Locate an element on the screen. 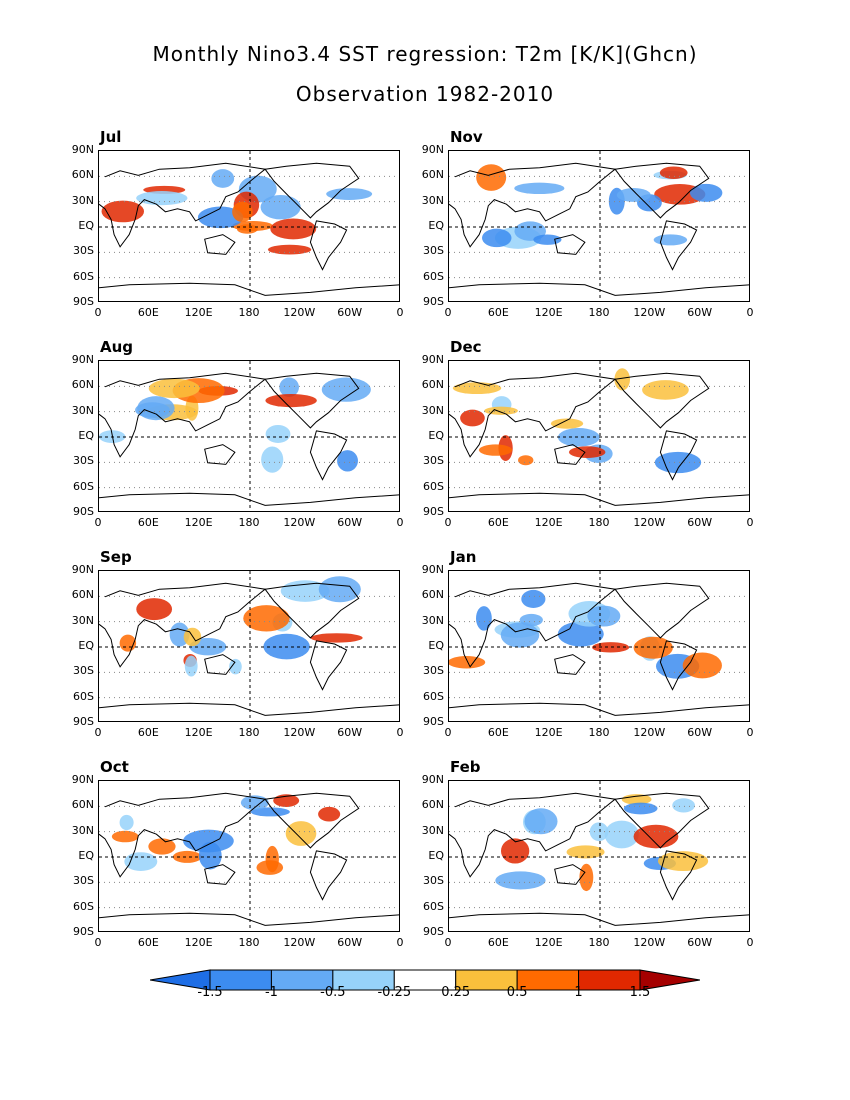 This screenshot has height=1100, width=850. latitude-tick-label: EQ is located at coordinates (86, 225).